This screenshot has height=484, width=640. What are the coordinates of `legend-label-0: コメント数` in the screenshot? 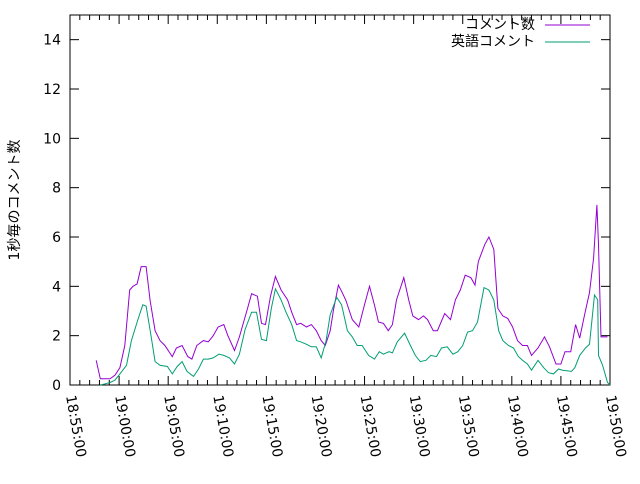 It's located at (500, 25).